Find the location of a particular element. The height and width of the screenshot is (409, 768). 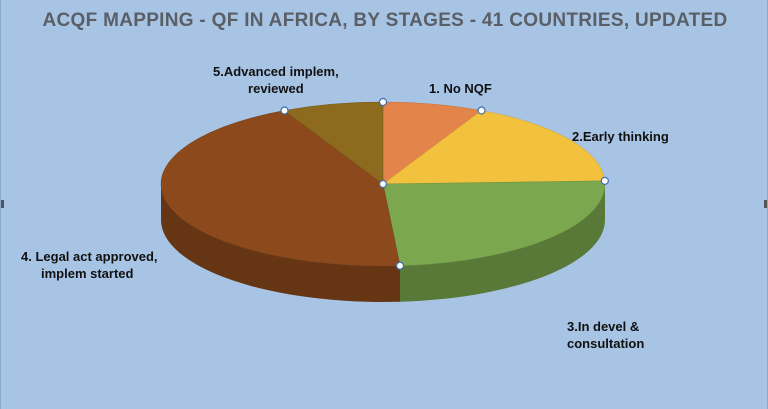

slice-label-no-nqf: 1. No NQF is located at coordinates (460, 88).